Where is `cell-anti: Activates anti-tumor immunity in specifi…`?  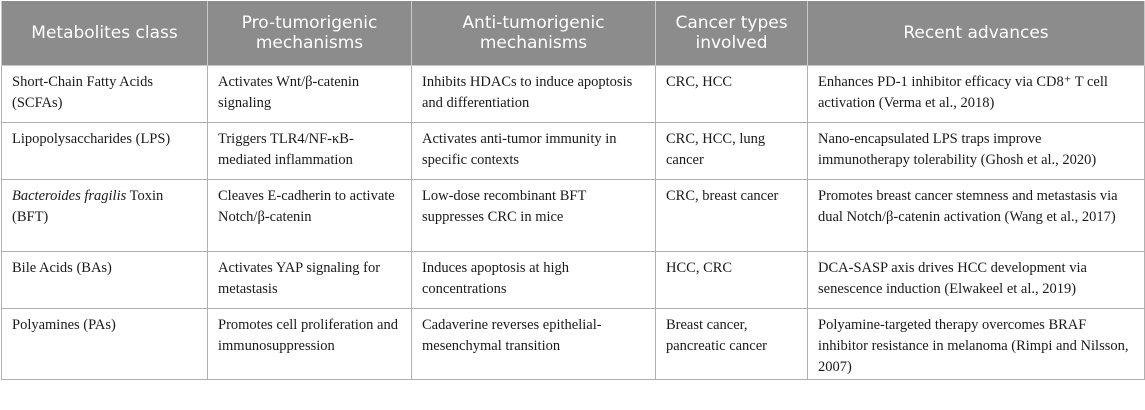 cell-anti: Activates anti-tumor immunity in specifi… is located at coordinates (533, 151).